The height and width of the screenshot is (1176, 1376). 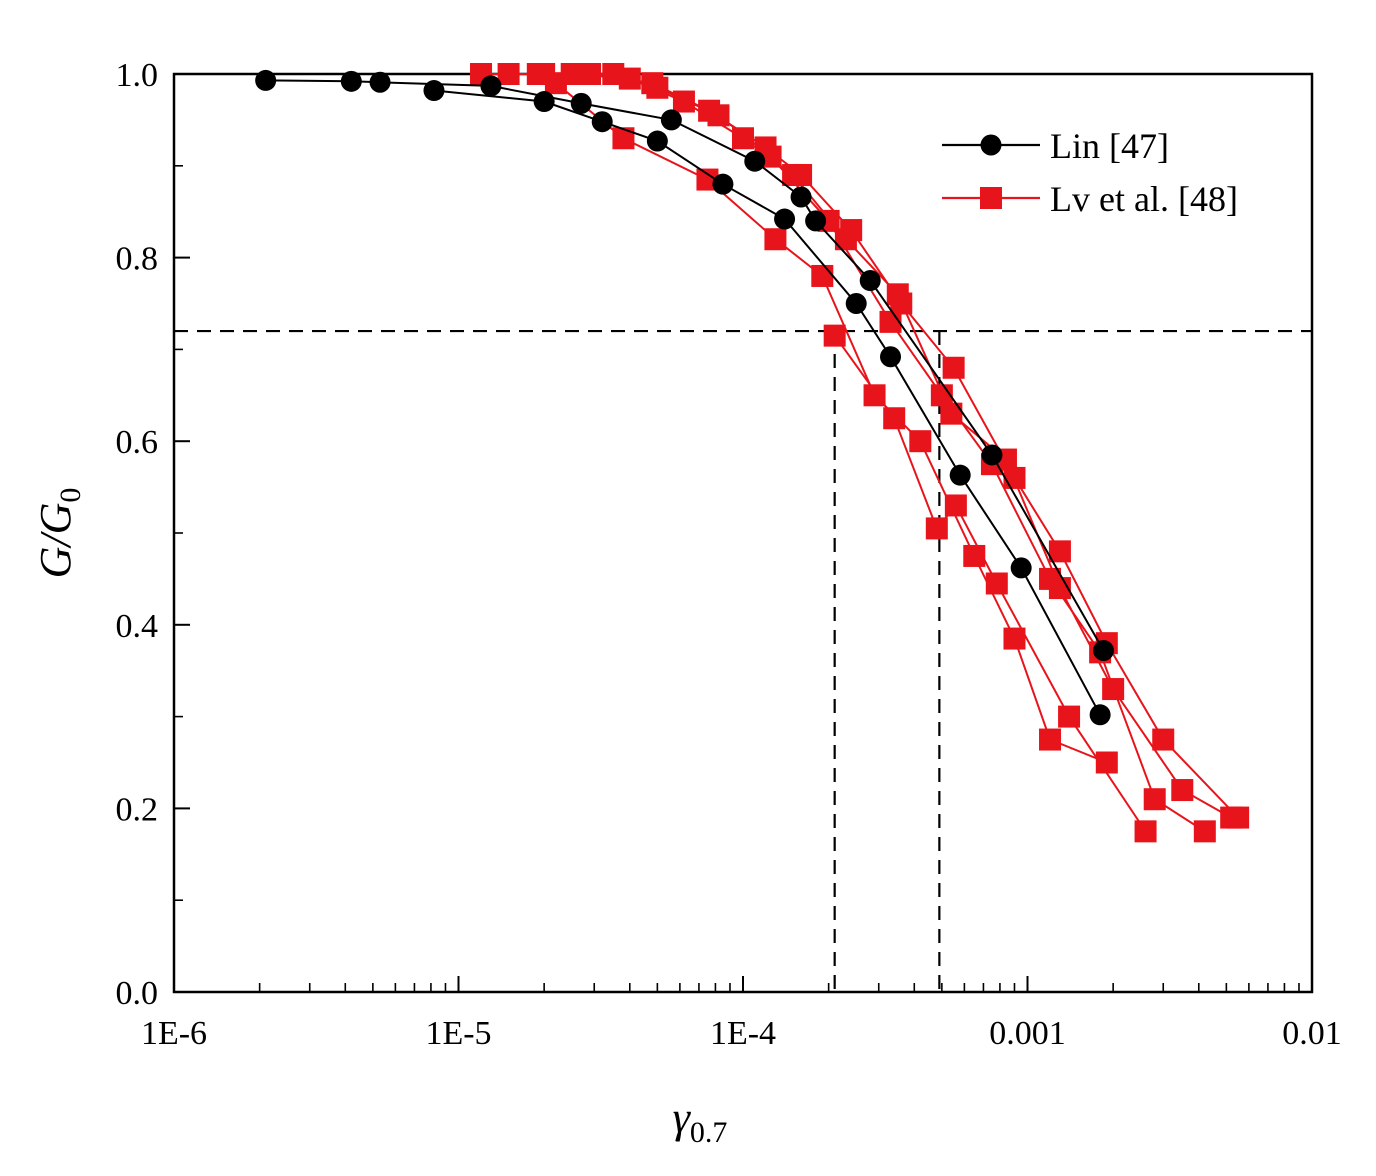 What do you see at coordinates (458, 1033) in the screenshot?
I see `x-tick-label: 1E-5` at bounding box center [458, 1033].